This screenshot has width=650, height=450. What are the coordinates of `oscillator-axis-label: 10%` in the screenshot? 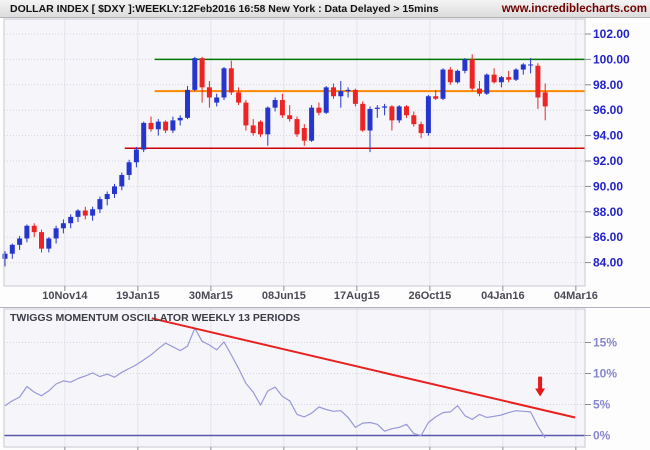 It's located at (605, 374).